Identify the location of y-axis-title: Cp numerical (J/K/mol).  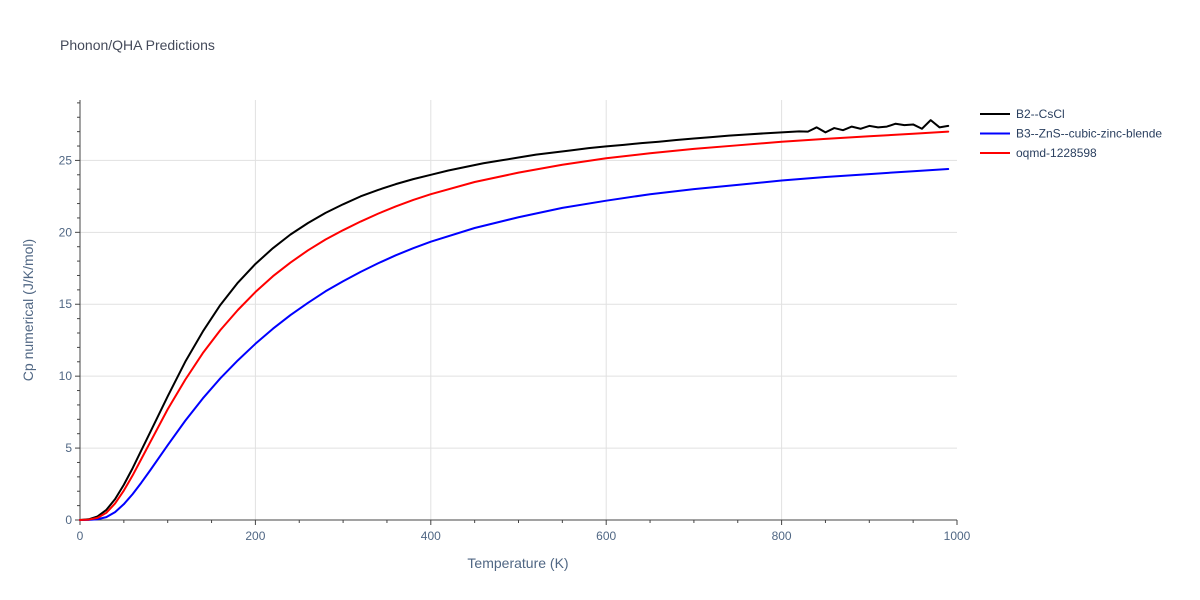
(28, 310).